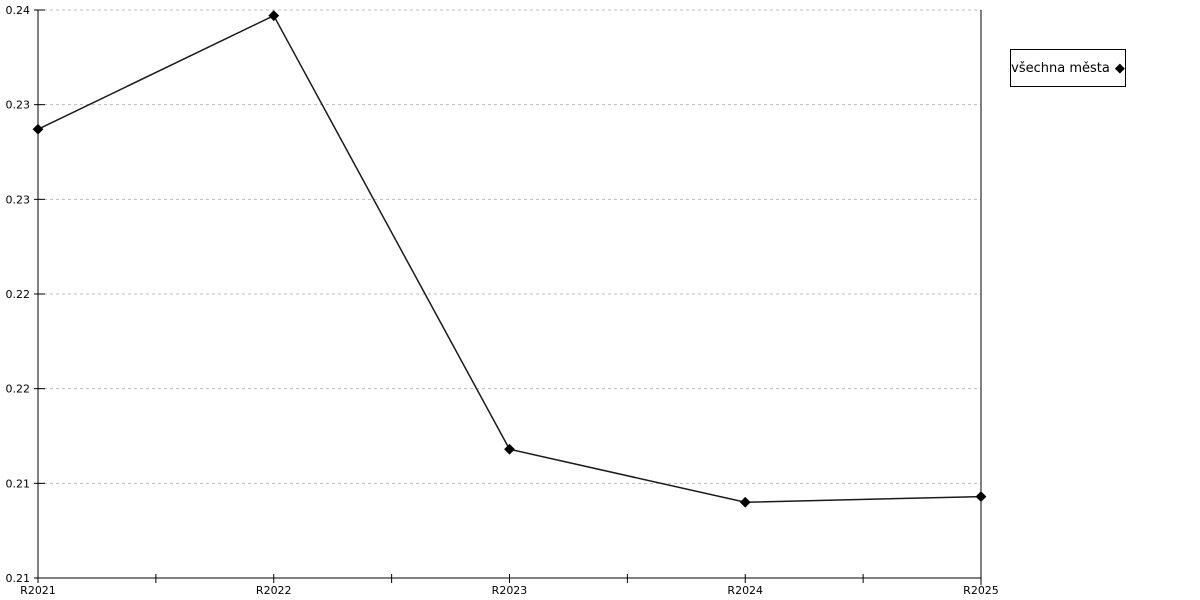  What do you see at coordinates (38, 590) in the screenshot?
I see `x-tick-label: R2021` at bounding box center [38, 590].